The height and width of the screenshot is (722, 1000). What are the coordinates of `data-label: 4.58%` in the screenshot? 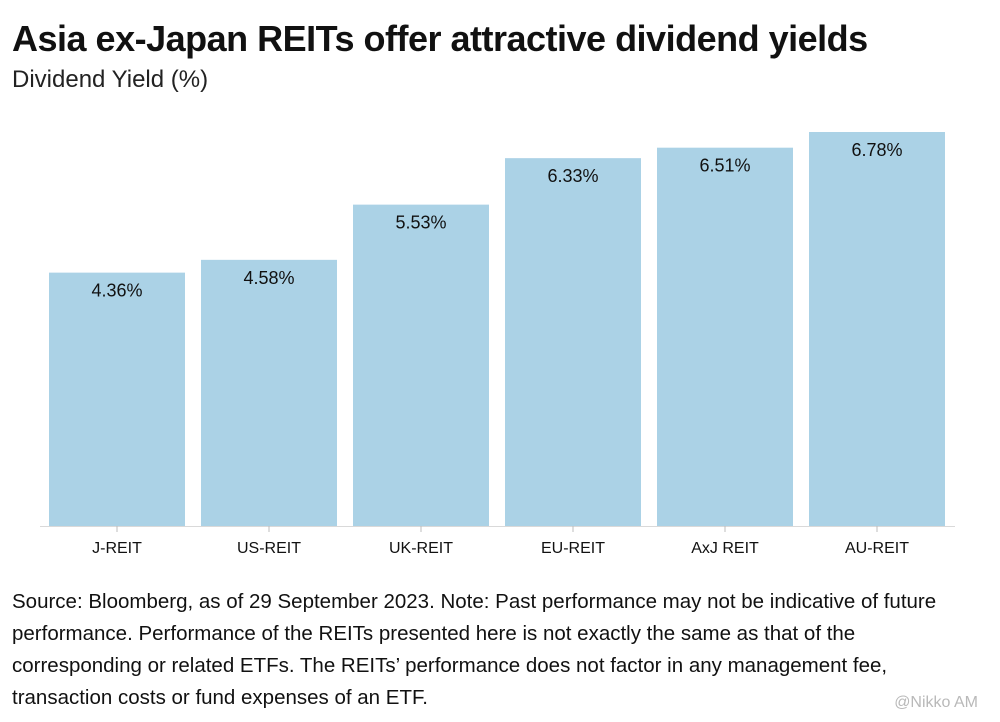 It's located at (268, 278).